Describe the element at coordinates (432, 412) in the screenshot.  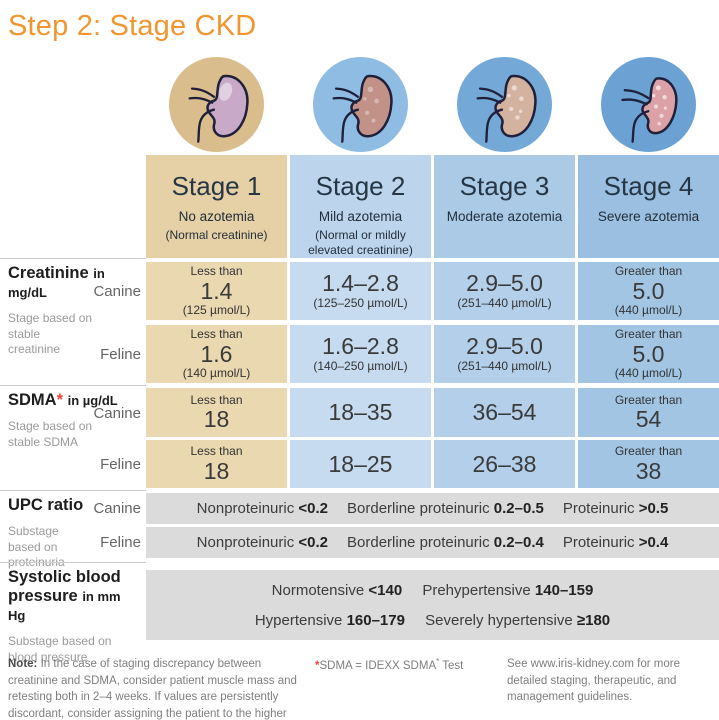
I see `sdma-canine-row: Less than 18 18–35 36–54 Greater than 54` at that location.